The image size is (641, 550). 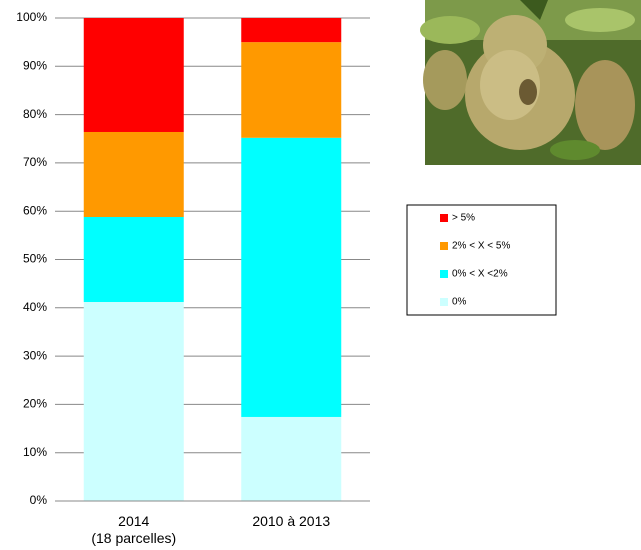 I want to click on x-tick-label: 2014 (18 parcelles), so click(x=134, y=529).